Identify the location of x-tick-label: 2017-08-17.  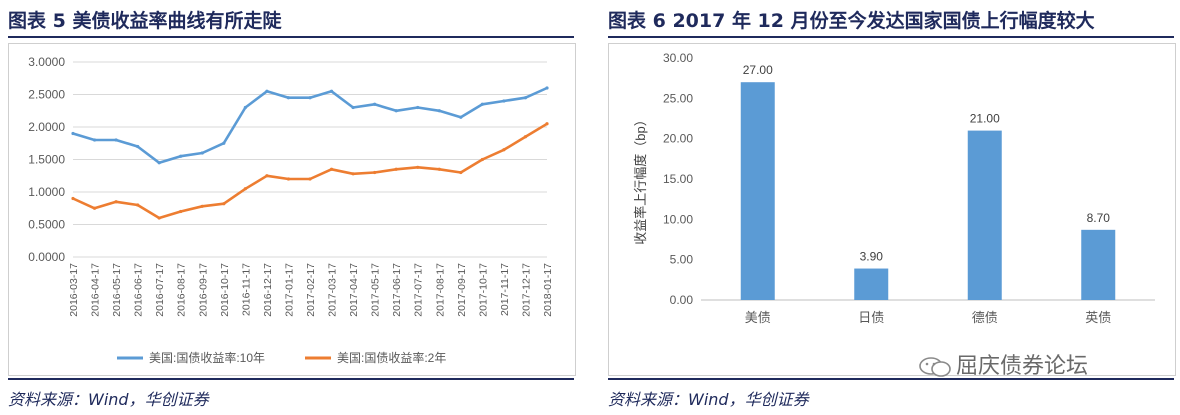
(440, 290).